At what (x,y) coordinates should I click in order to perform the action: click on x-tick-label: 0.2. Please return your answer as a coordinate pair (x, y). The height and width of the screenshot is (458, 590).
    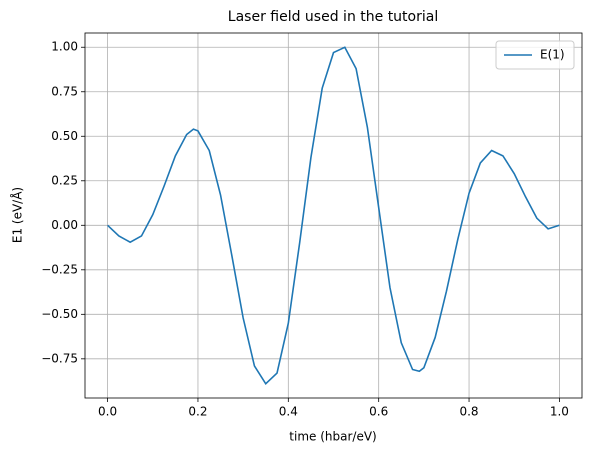
    Looking at the image, I should click on (197, 412).